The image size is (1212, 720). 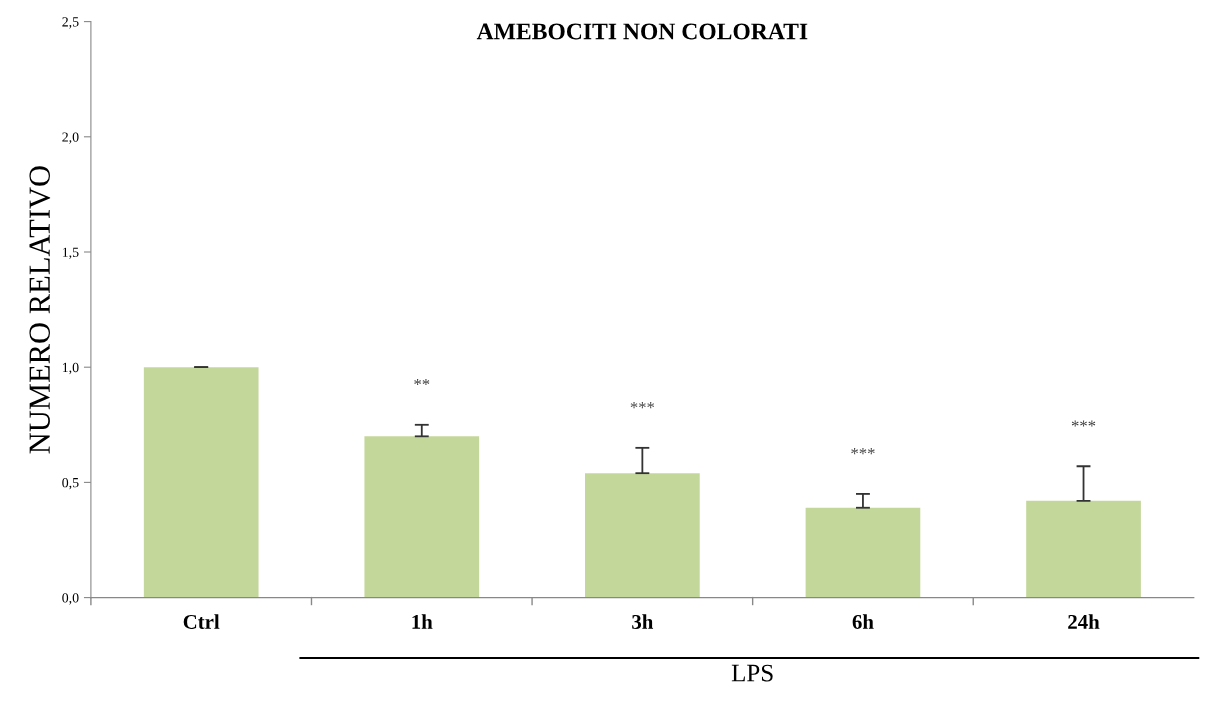 I want to click on y-tick-label: 0,0, so click(x=70, y=599).